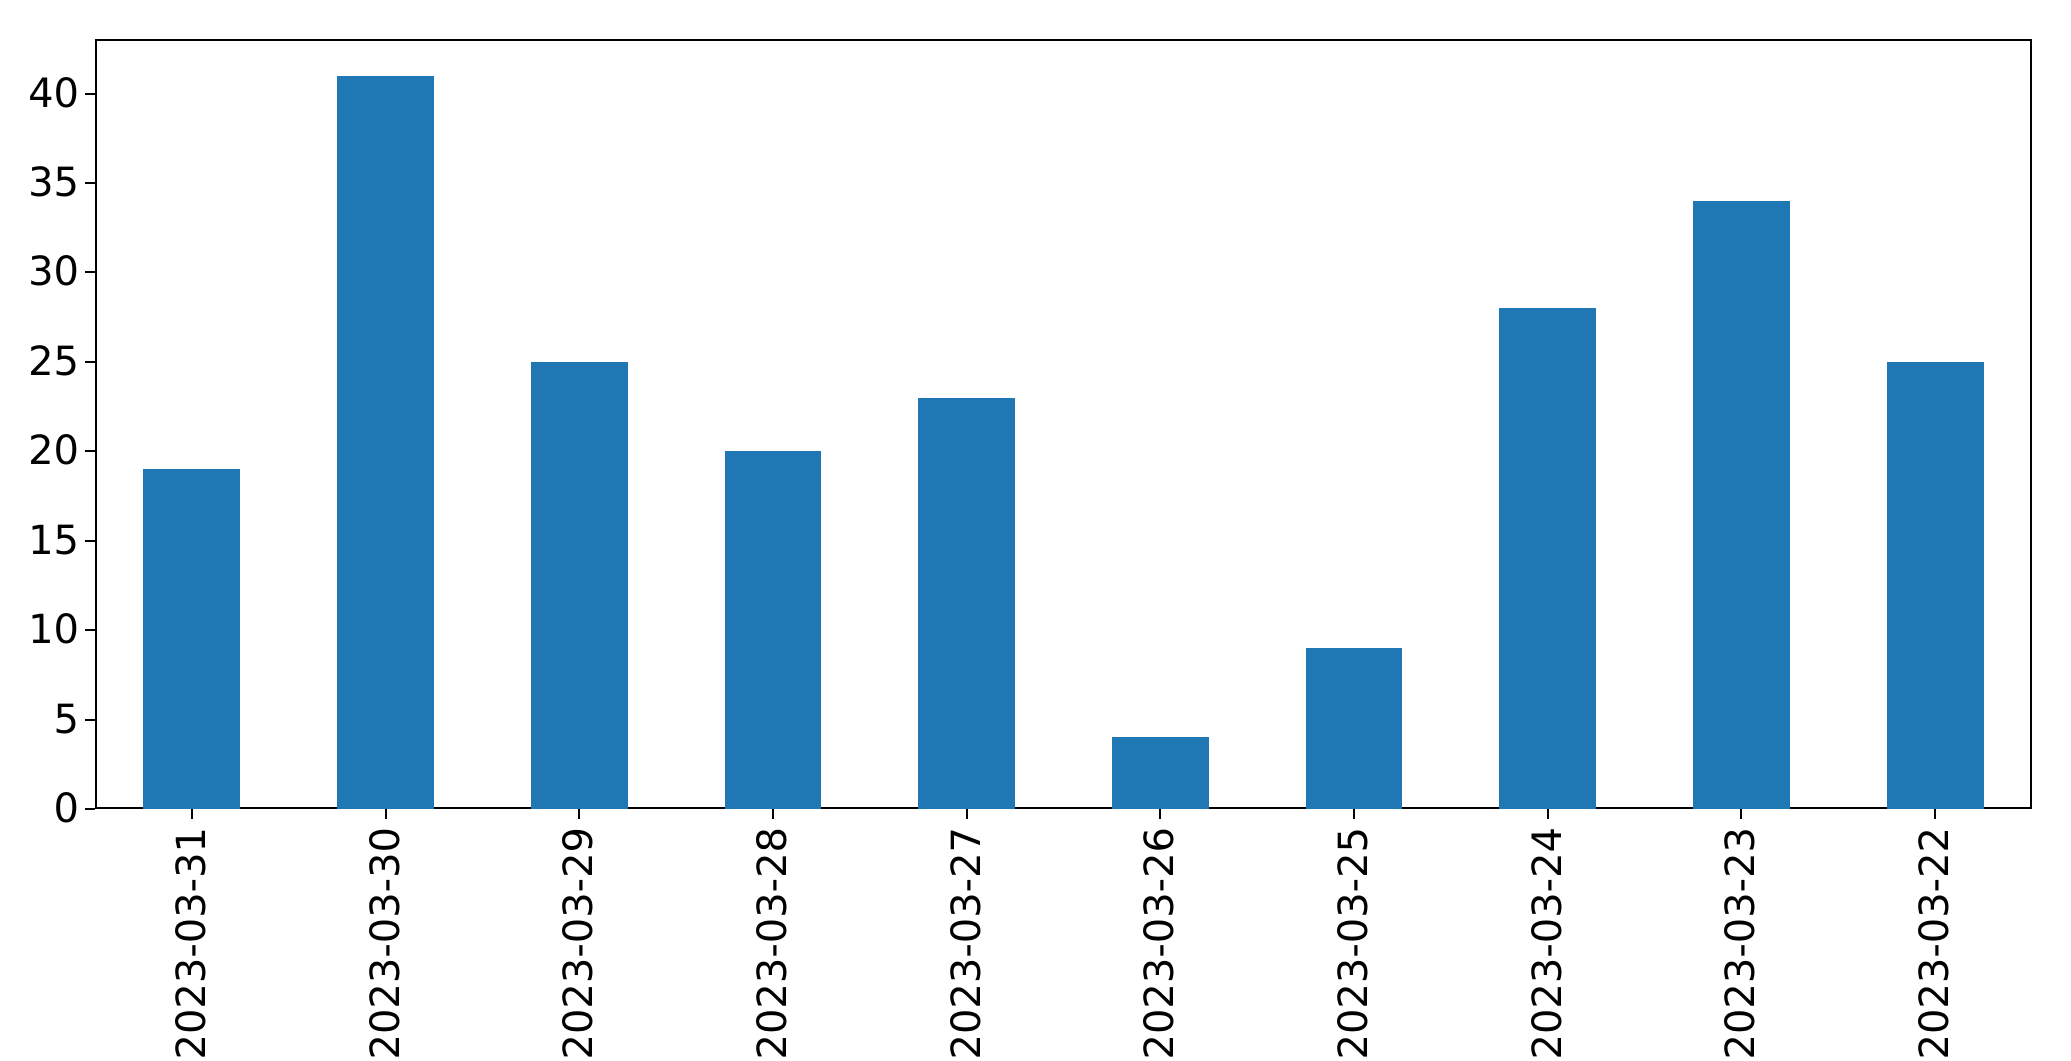 Image resolution: width=2071 pixels, height=1061 pixels. What do you see at coordinates (66, 719) in the screenshot?
I see `y-tick-label: 5` at bounding box center [66, 719].